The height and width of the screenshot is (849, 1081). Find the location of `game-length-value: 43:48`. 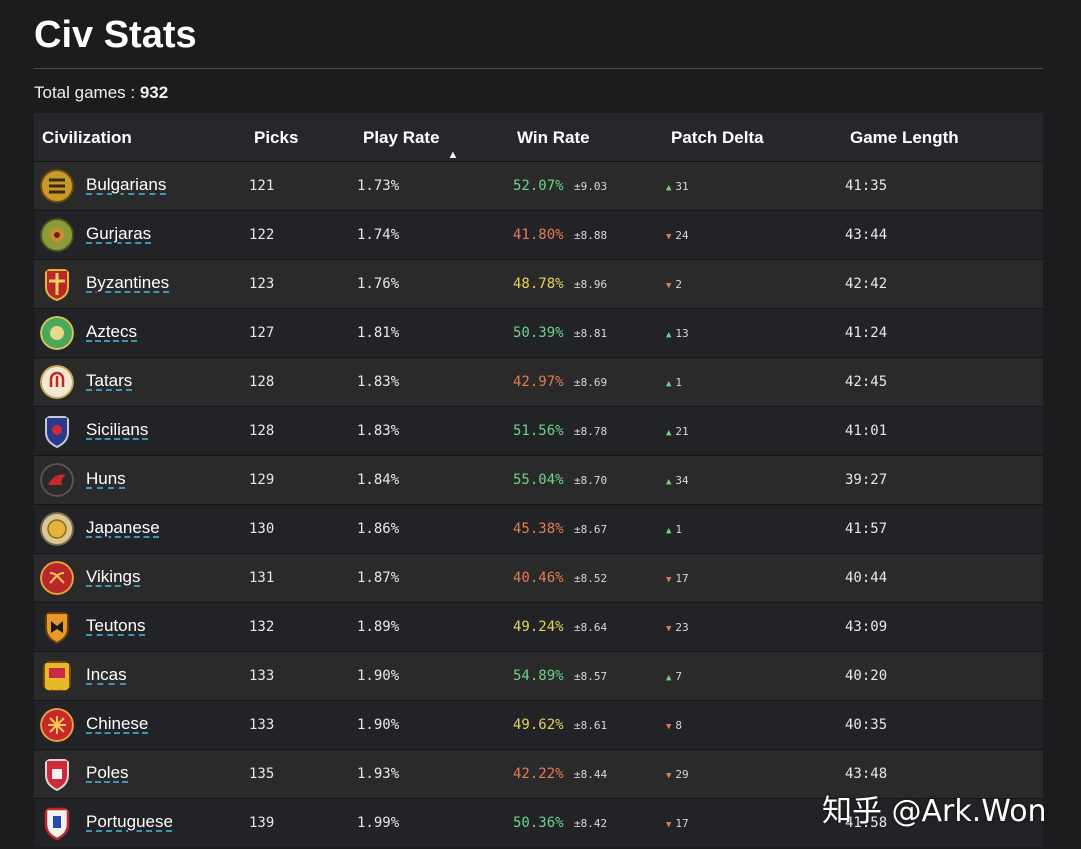

game-length-value: 43:48 is located at coordinates (866, 774).